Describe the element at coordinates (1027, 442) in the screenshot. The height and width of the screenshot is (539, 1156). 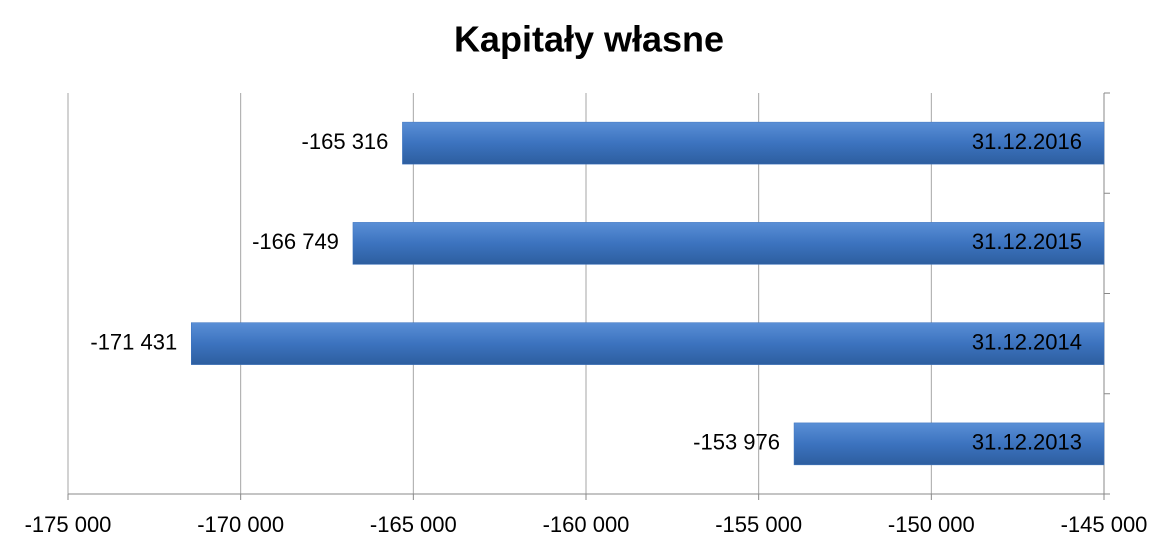
I see `category-label: 31.12.2013` at that location.